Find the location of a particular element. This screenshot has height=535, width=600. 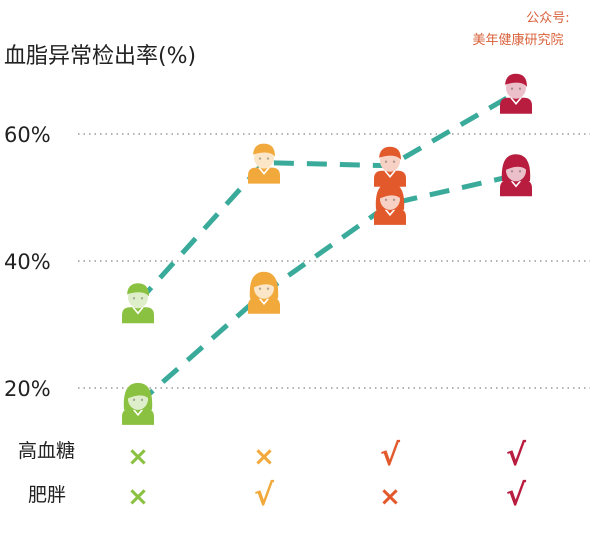

cross-mark-obesity-3: × is located at coordinates (390, 497).